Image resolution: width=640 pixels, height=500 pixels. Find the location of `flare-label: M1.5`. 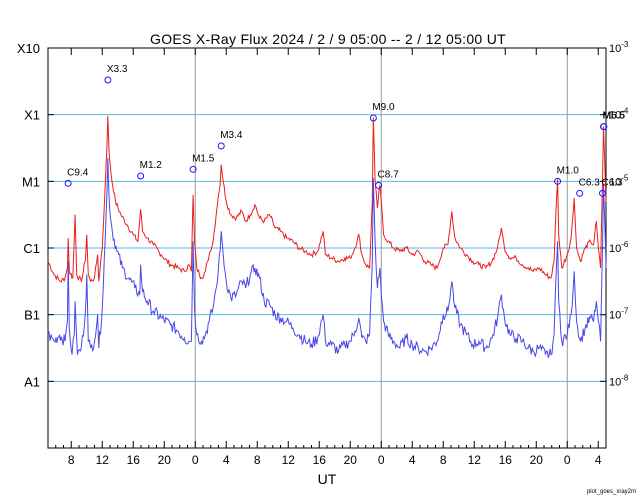

flare-label: M1.5 is located at coordinates (203, 158).